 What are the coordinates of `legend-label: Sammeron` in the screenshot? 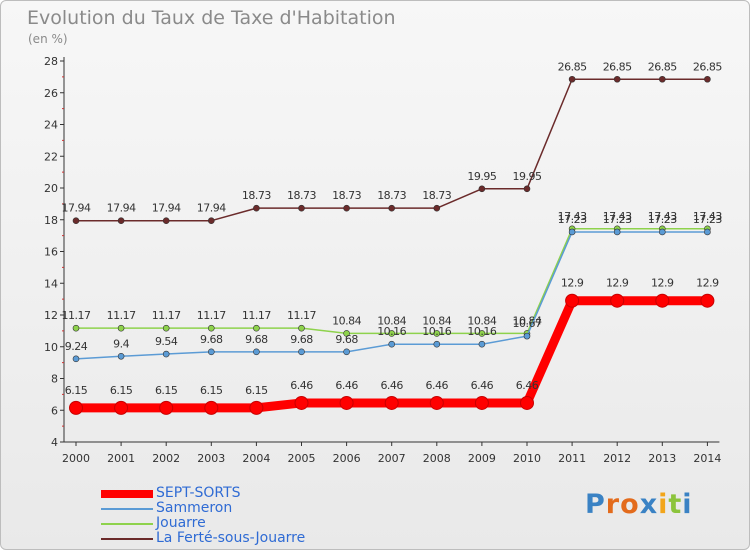 It's located at (194, 508).